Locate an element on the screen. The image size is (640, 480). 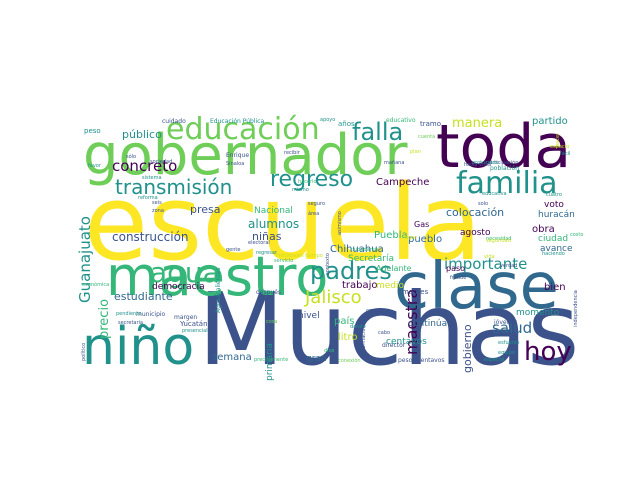
cloud-word: especial is located at coordinates (494, 360).